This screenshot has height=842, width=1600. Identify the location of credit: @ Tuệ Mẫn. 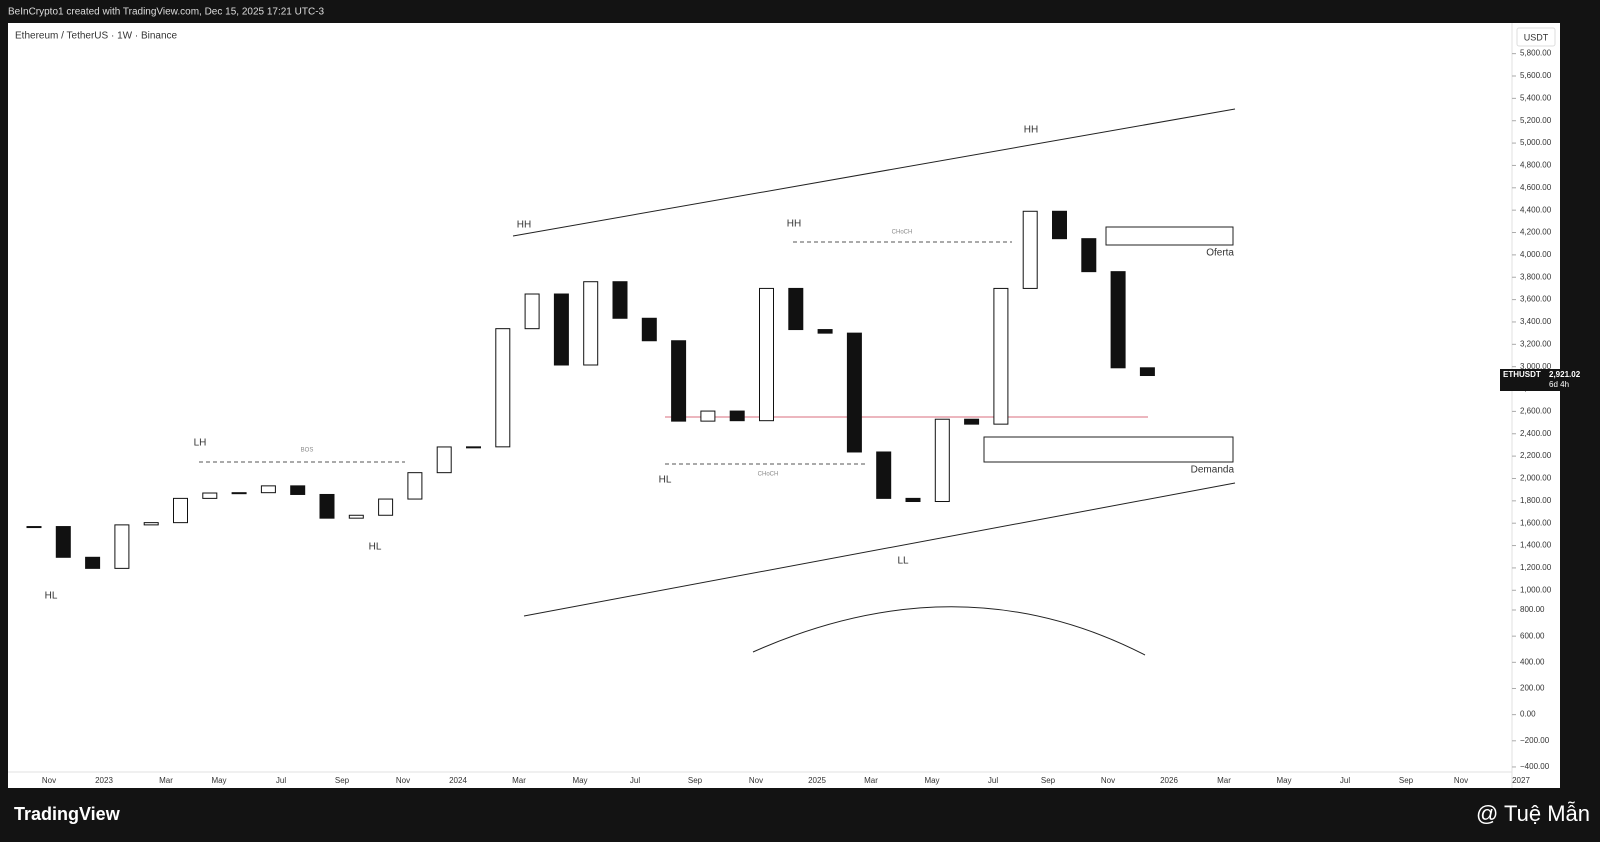
(1533, 813).